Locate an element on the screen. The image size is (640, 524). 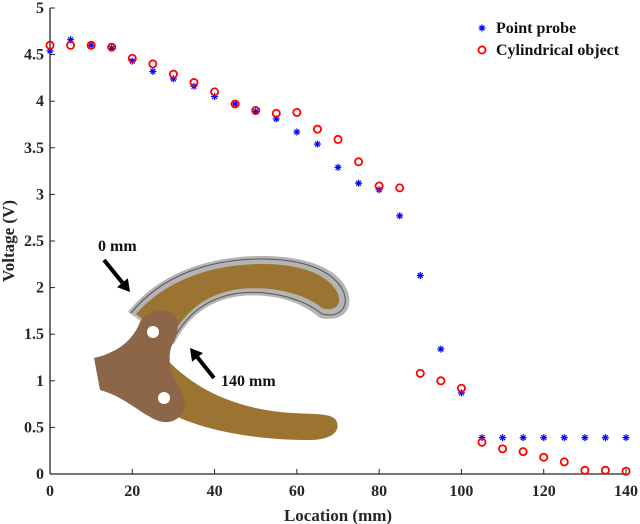
x-tick-label: 120 is located at coordinates (544, 491).